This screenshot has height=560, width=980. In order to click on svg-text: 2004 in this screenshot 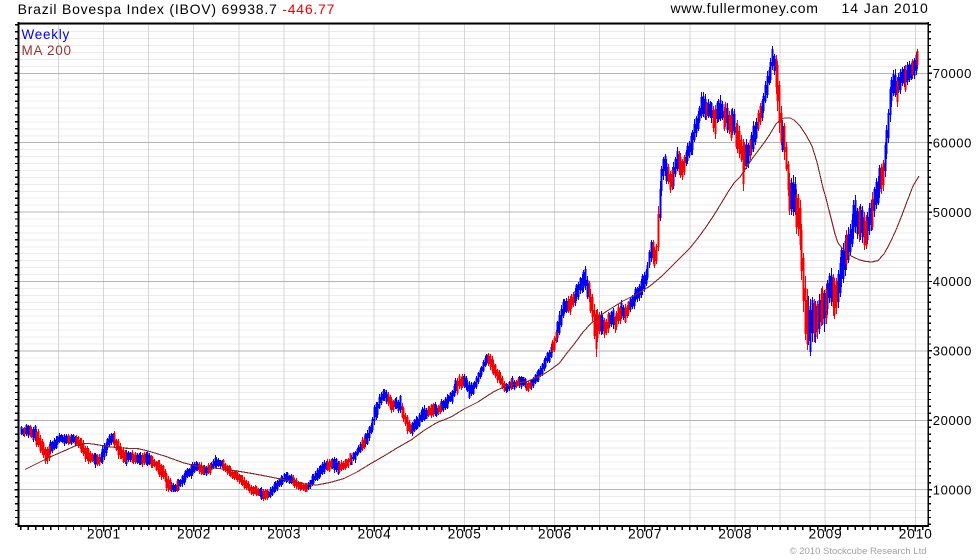, I will do `click(375, 533)`.